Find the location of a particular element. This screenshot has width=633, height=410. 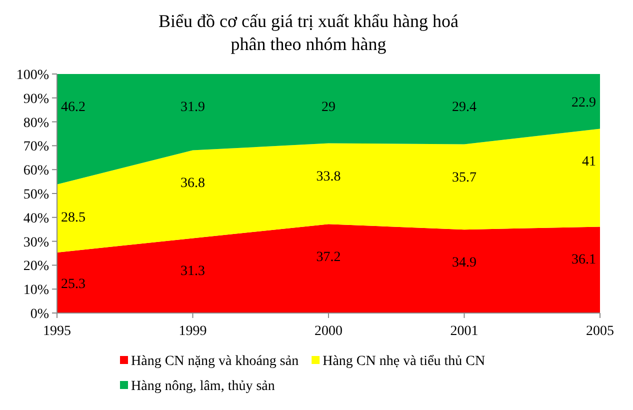

y-tick-label: 50% is located at coordinates (36, 195).